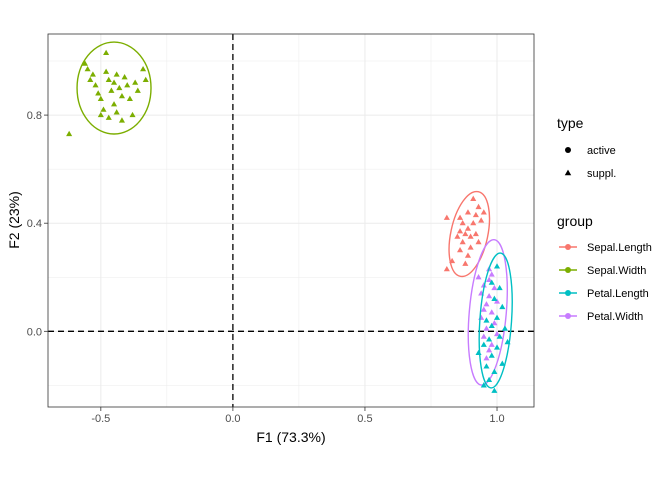 The image size is (672, 480). What do you see at coordinates (575, 221) in the screenshot?
I see `legend-group-title: group` at bounding box center [575, 221].